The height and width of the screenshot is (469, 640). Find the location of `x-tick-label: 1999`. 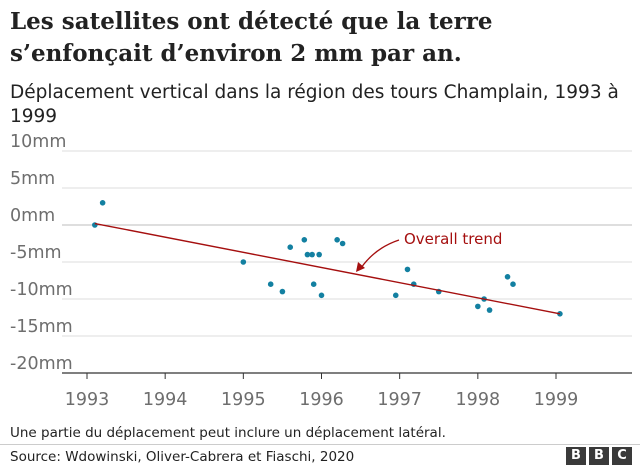

x-tick-label: 1999 is located at coordinates (556, 400).